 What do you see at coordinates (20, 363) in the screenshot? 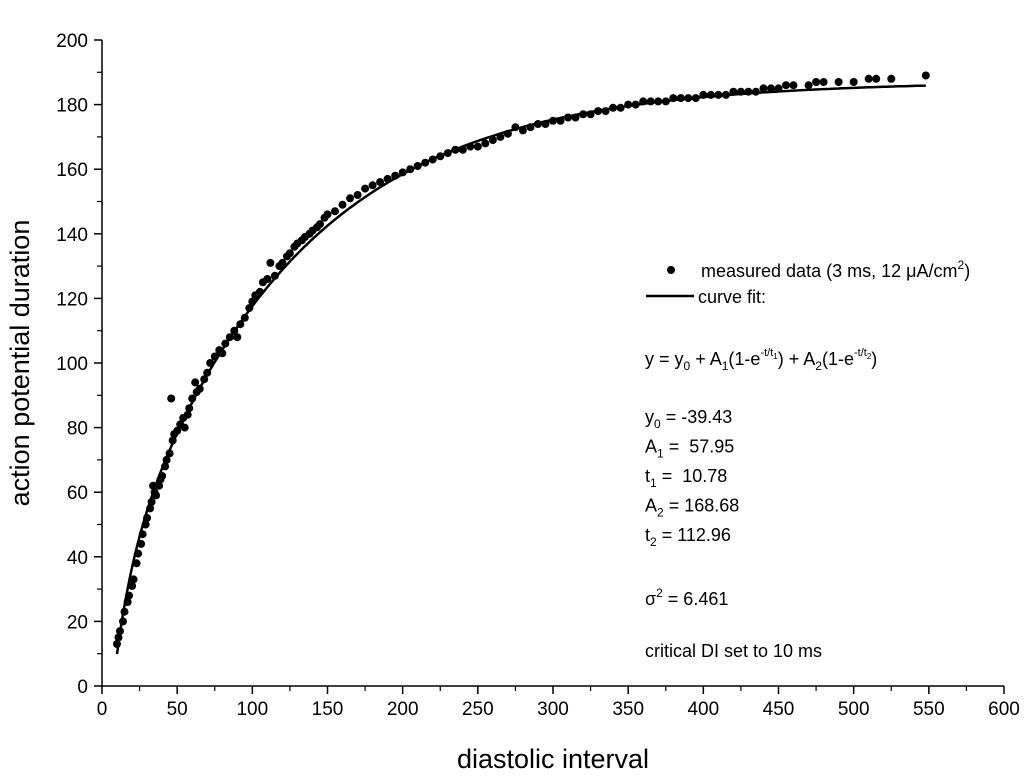
I see `y-axis-title: action potential duration` at bounding box center [20, 363].